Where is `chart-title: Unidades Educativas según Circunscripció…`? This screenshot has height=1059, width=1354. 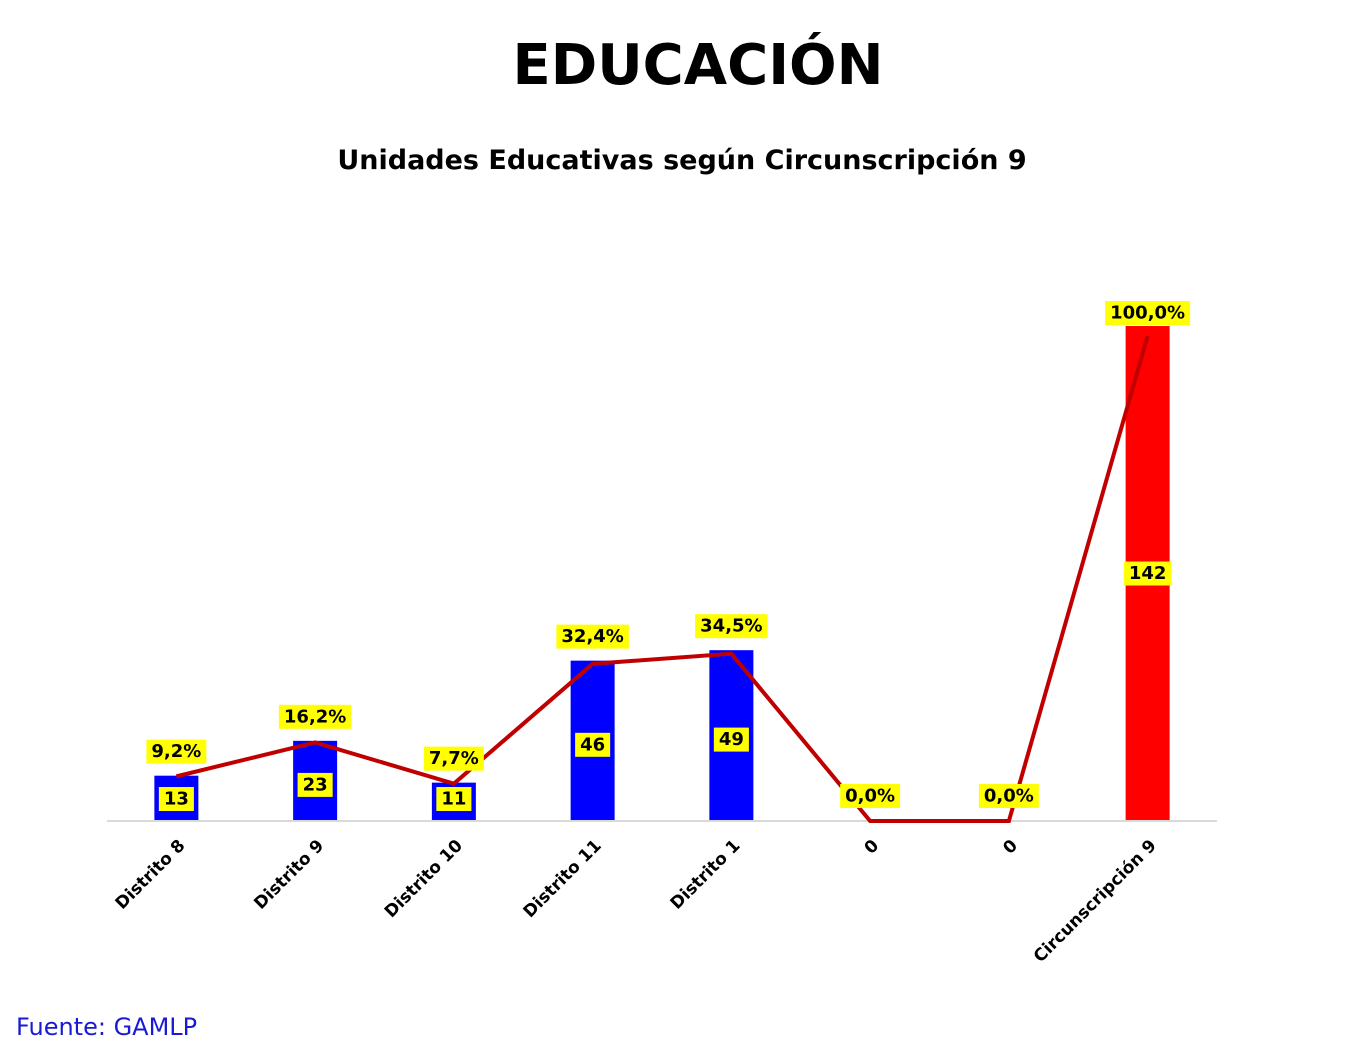 chart-title: Unidades Educativas según Circunscripció… is located at coordinates (682, 160).